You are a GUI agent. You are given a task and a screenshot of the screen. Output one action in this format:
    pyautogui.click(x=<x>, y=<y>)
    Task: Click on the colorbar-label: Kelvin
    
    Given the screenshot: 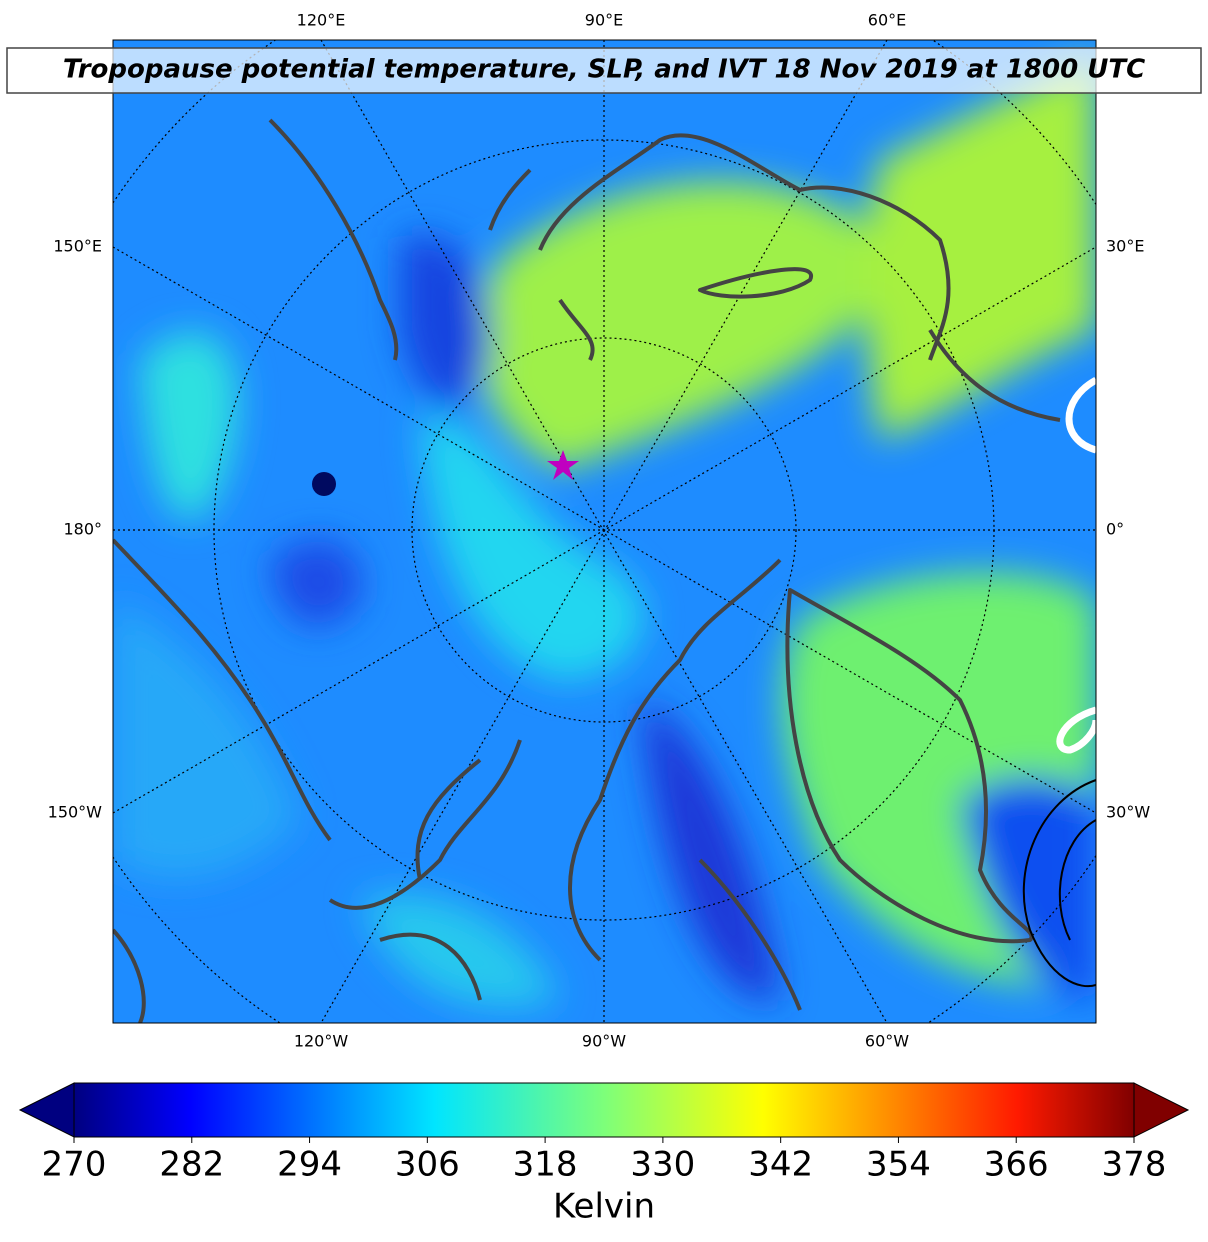 What is the action you would take?
    pyautogui.click(x=604, y=1207)
    